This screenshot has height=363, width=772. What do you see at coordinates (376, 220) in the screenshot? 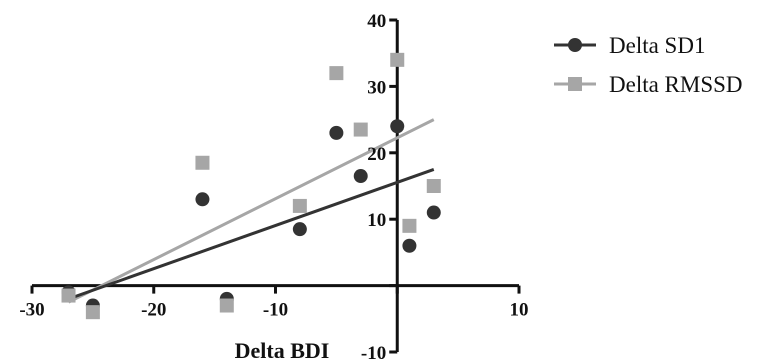
I see `y-tick-label: 10` at bounding box center [376, 220].